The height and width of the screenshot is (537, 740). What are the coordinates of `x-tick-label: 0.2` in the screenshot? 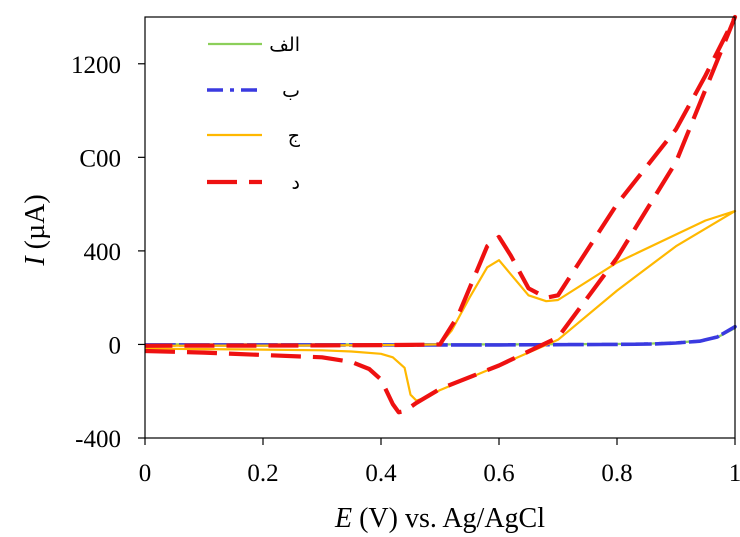 It's located at (262, 473).